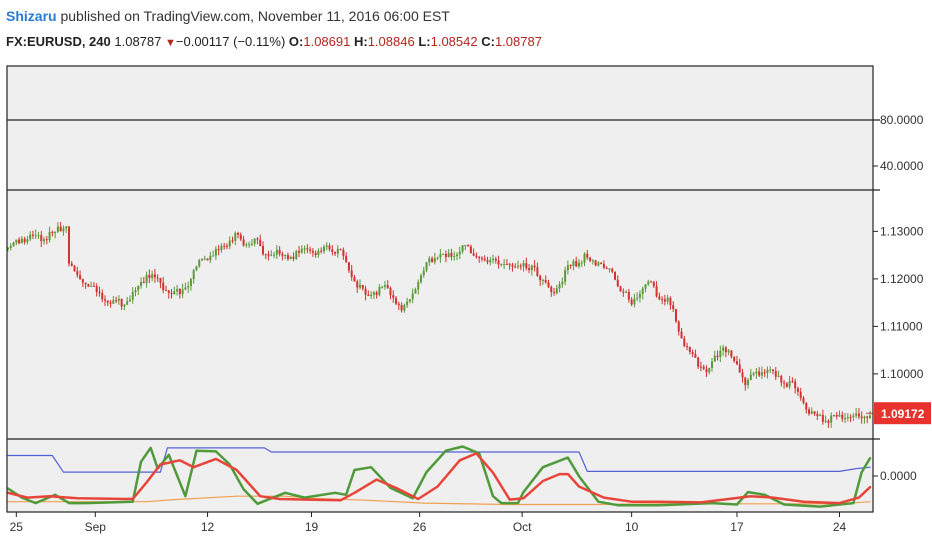 This screenshot has height=550, width=932. Describe the element at coordinates (903, 414) in the screenshot. I see `last-price-tag-label: 1.09172` at that location.